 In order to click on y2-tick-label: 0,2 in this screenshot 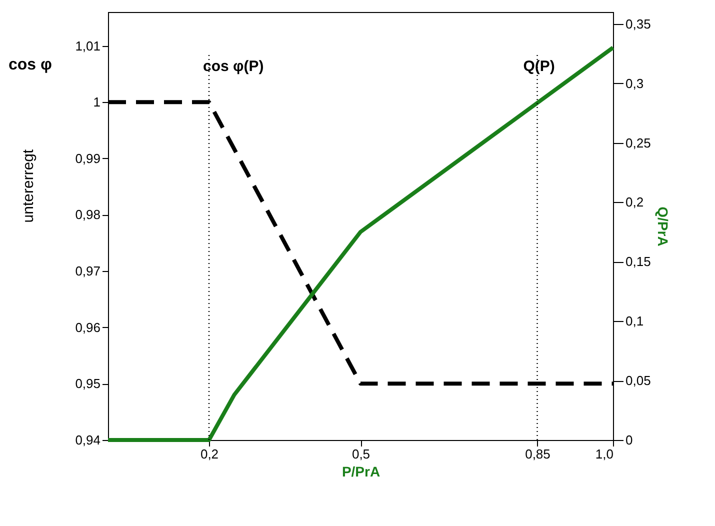, I will do `click(635, 202)`.